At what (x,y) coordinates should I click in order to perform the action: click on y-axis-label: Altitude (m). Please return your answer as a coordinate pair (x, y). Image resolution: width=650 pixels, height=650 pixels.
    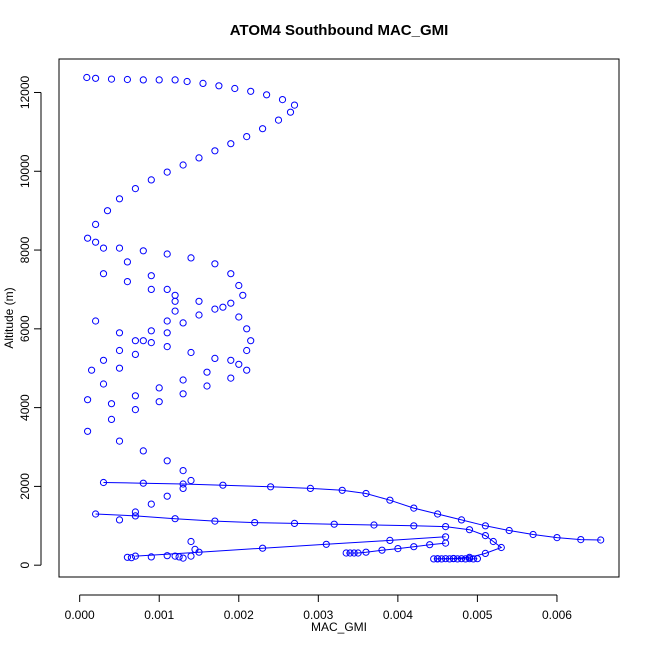
    Looking at the image, I should click on (9, 317).